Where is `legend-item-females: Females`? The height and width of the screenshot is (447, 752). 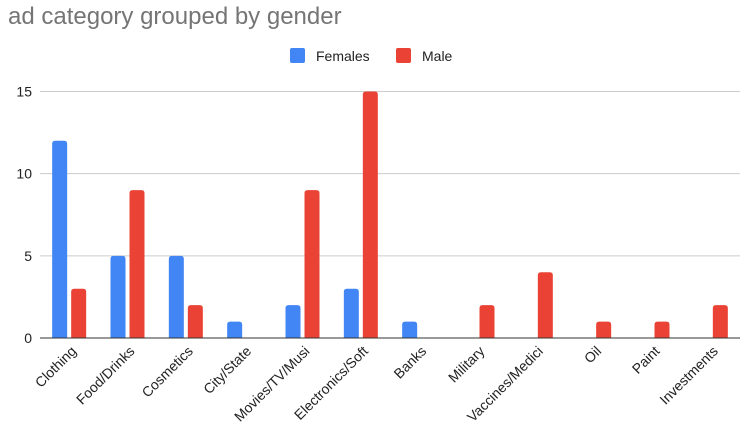 legend-item-females: Females is located at coordinates (330, 56).